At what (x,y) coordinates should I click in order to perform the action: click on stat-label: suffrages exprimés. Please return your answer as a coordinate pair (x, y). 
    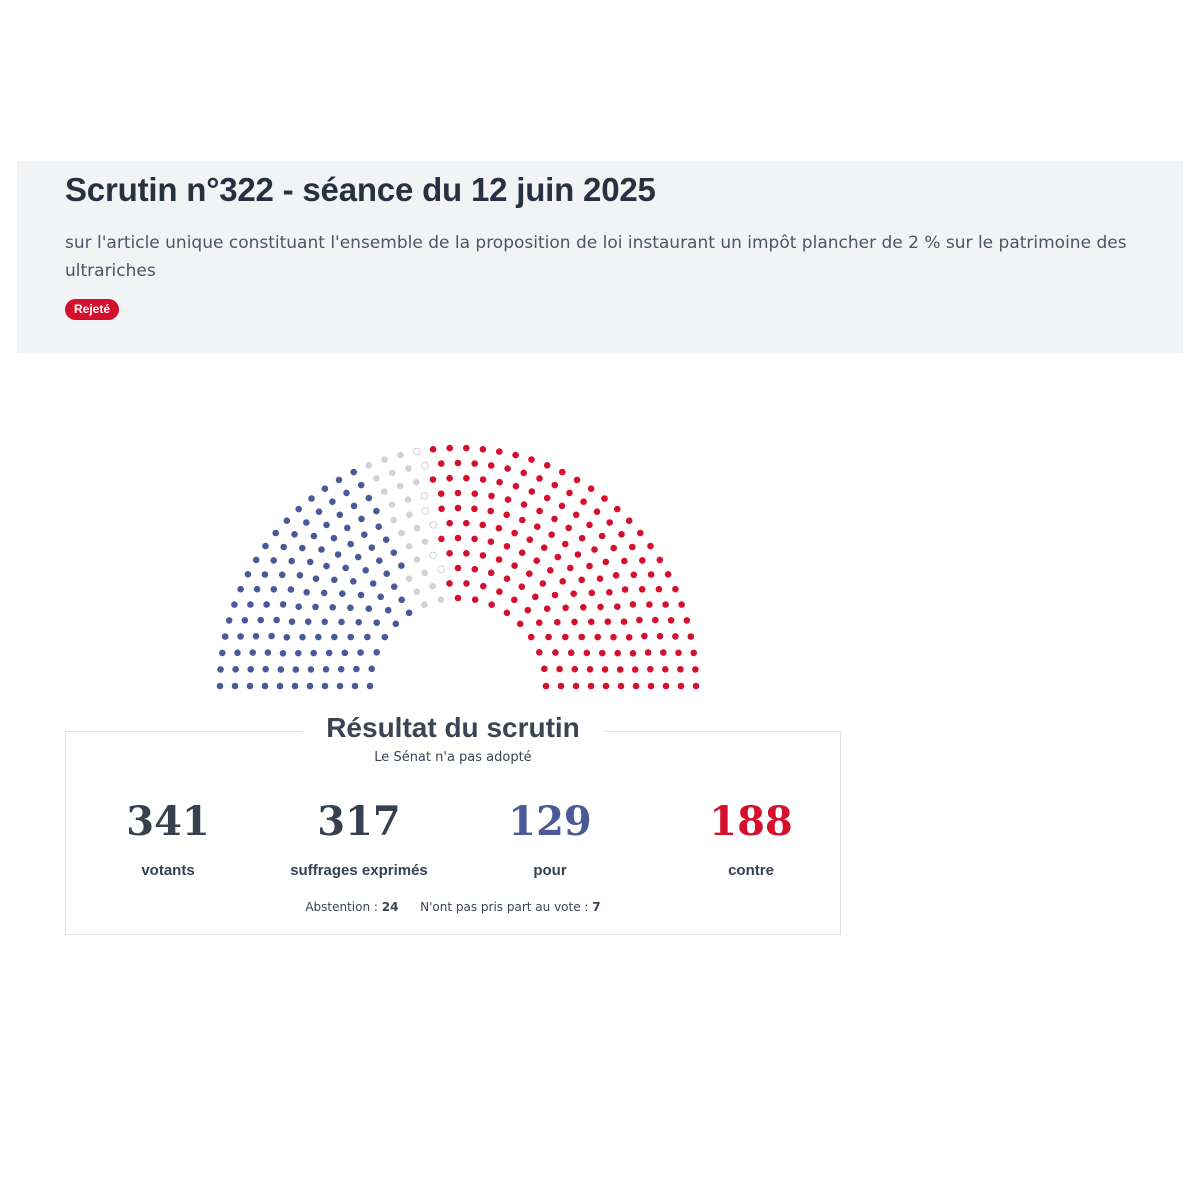
    Looking at the image, I should click on (359, 870).